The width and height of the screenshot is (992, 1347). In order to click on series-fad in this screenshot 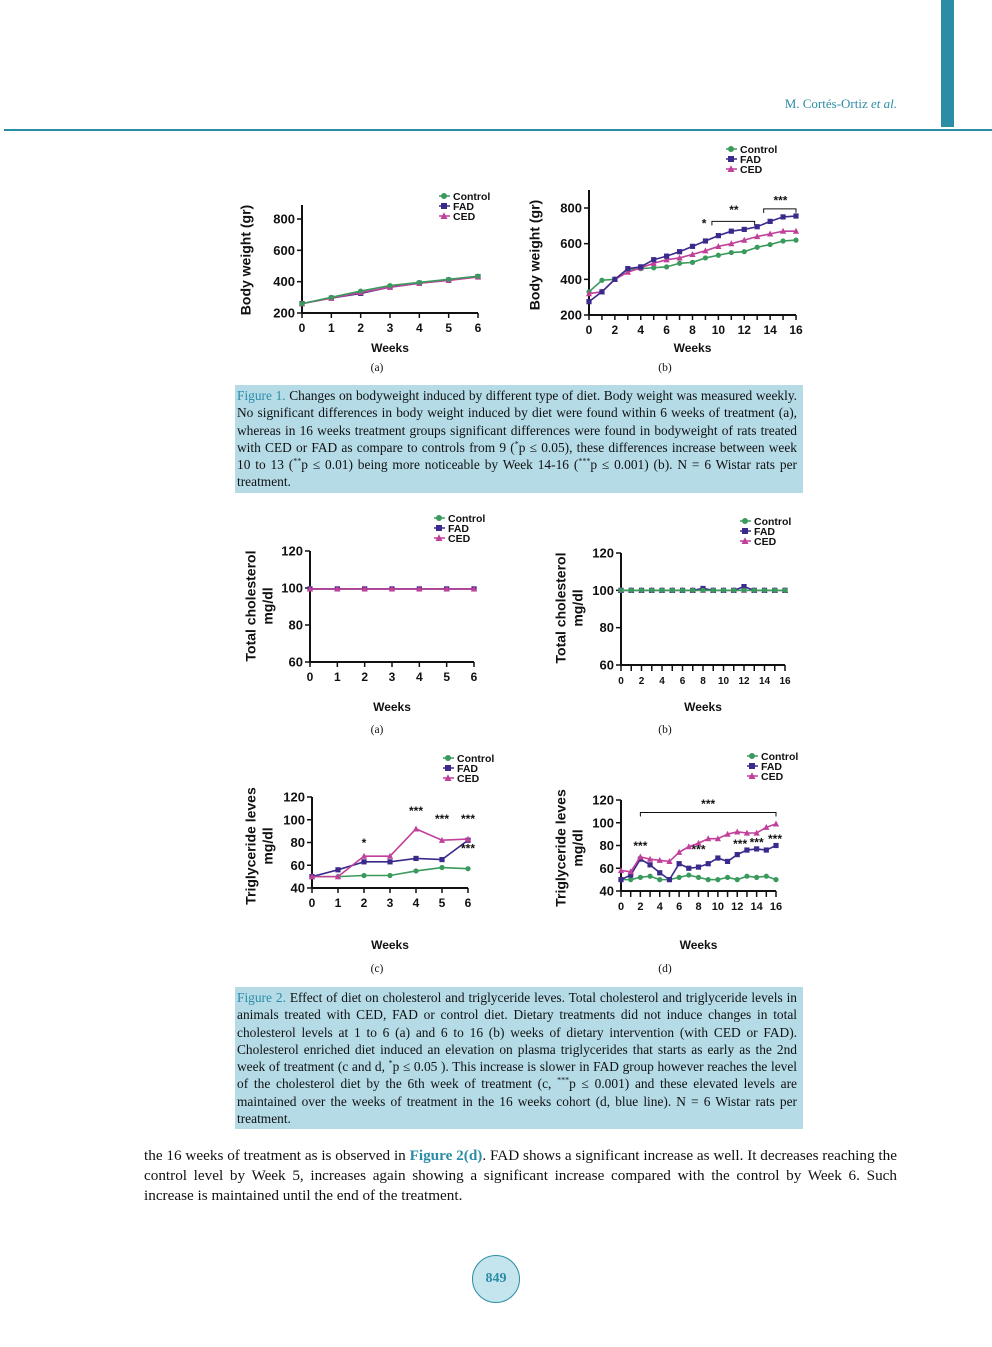, I will do `click(692, 259)`.